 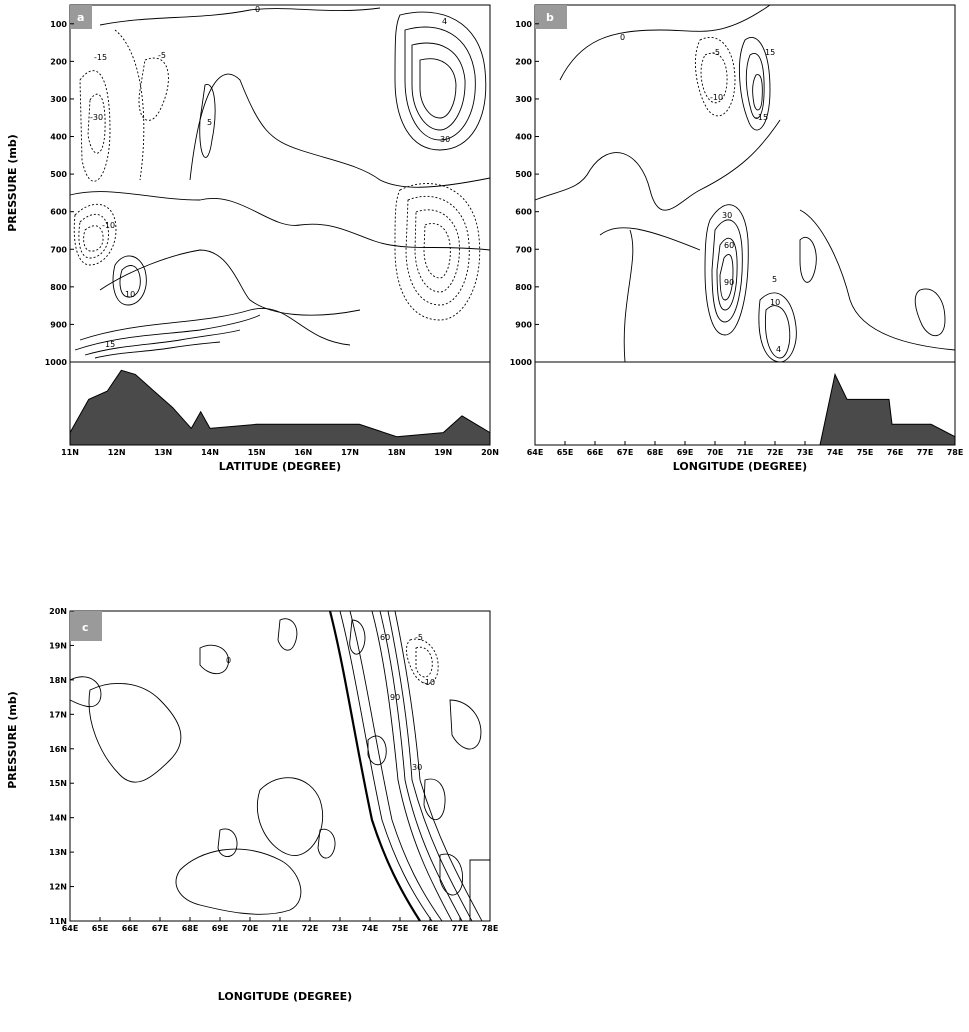 I want to click on panel-b-label-box, so click(x=551, y=17).